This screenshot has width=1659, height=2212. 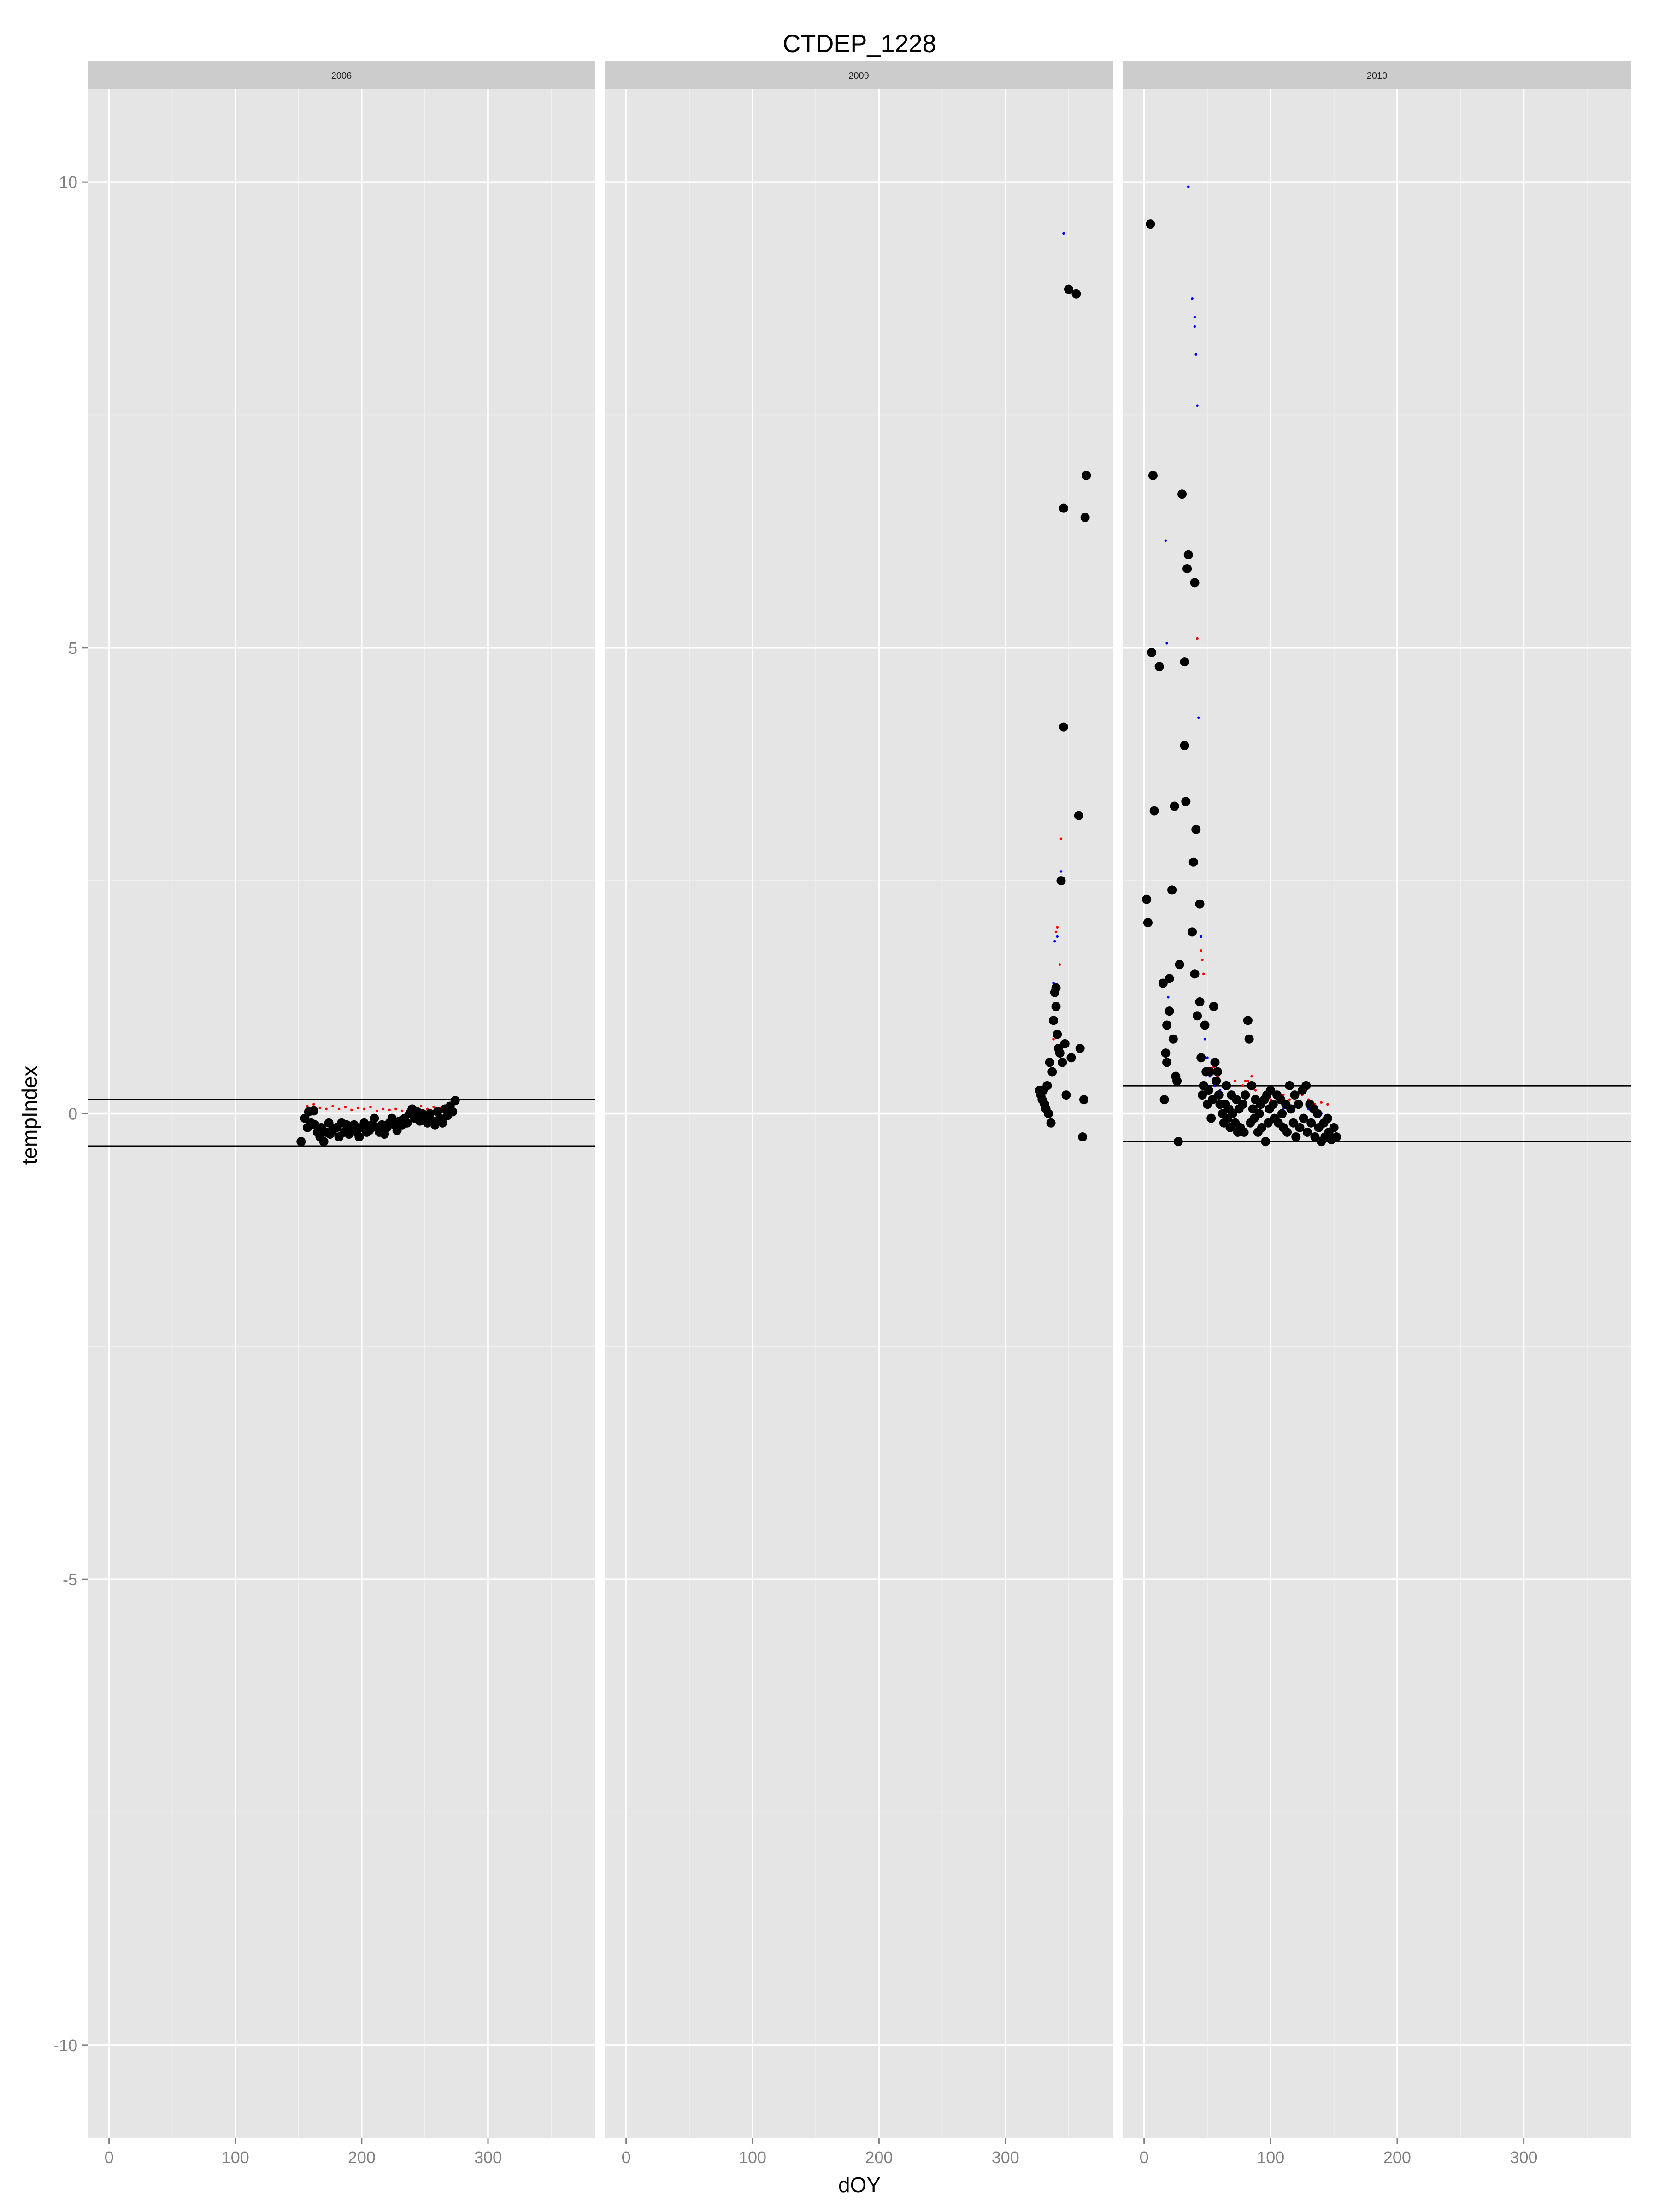 What do you see at coordinates (29, 1115) in the screenshot?
I see `y-axis-title: tempIndex` at bounding box center [29, 1115].